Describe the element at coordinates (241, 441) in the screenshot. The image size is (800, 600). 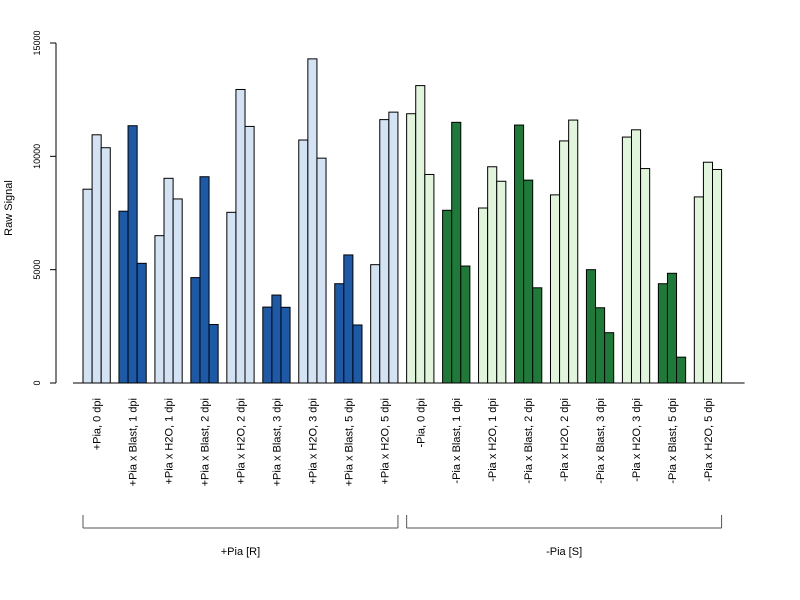
I see `category-label: +Pia x H2O, 2 dpi` at that location.